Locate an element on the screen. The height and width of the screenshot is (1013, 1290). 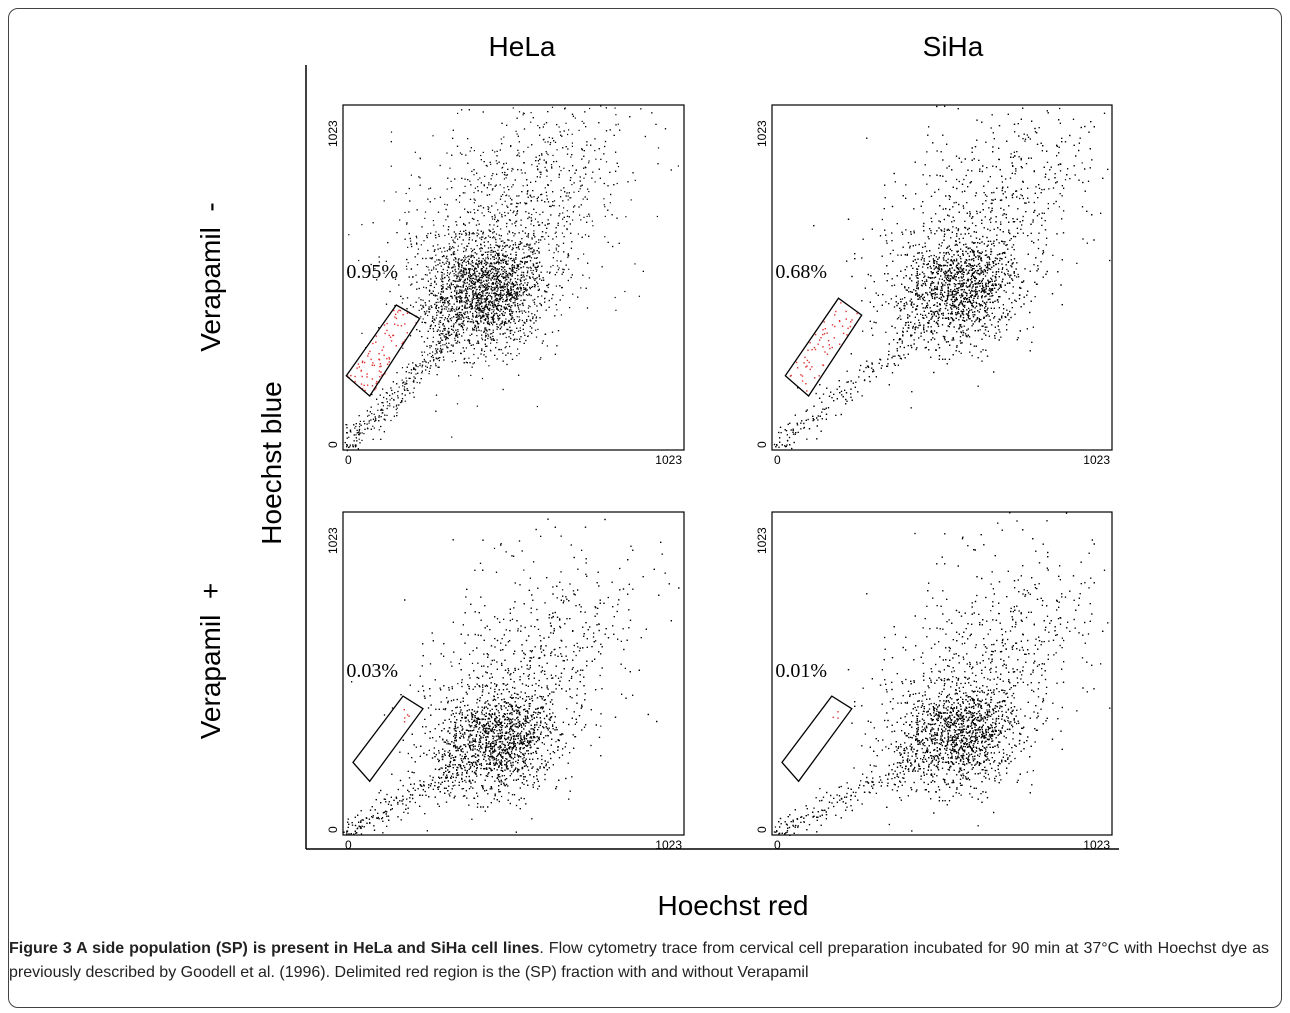
sp-percent-label: 0.03% is located at coordinates (372, 671).